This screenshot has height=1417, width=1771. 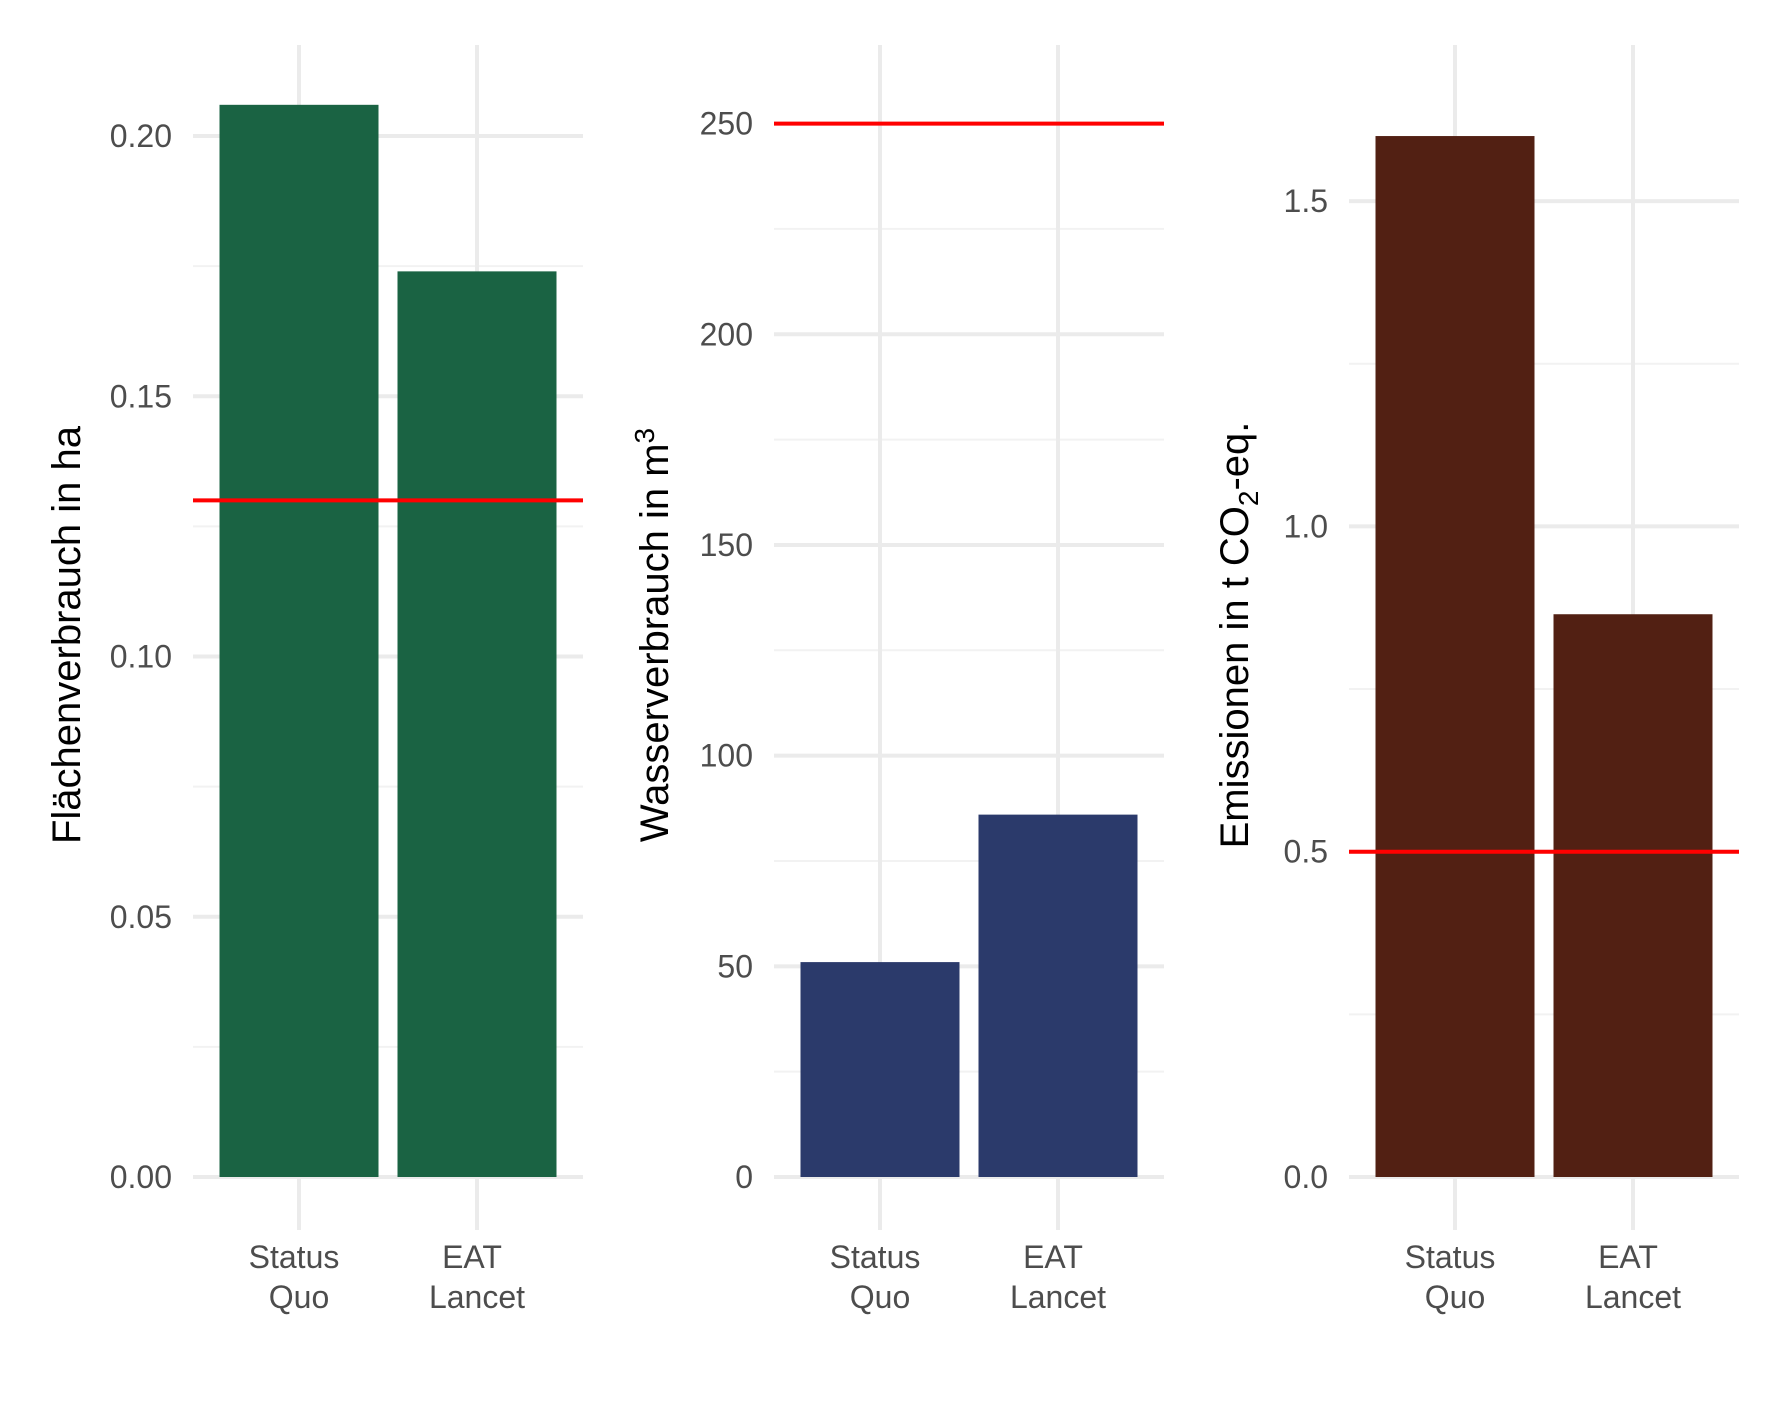 What do you see at coordinates (735, 966) in the screenshot?
I see `ytick-label: 50` at bounding box center [735, 966].